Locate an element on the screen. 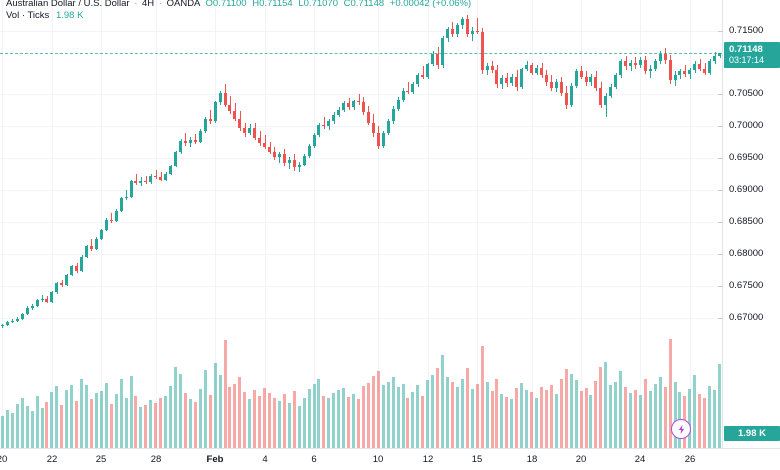 The image size is (780, 470). lightning-bolt-icon is located at coordinates (681, 429).